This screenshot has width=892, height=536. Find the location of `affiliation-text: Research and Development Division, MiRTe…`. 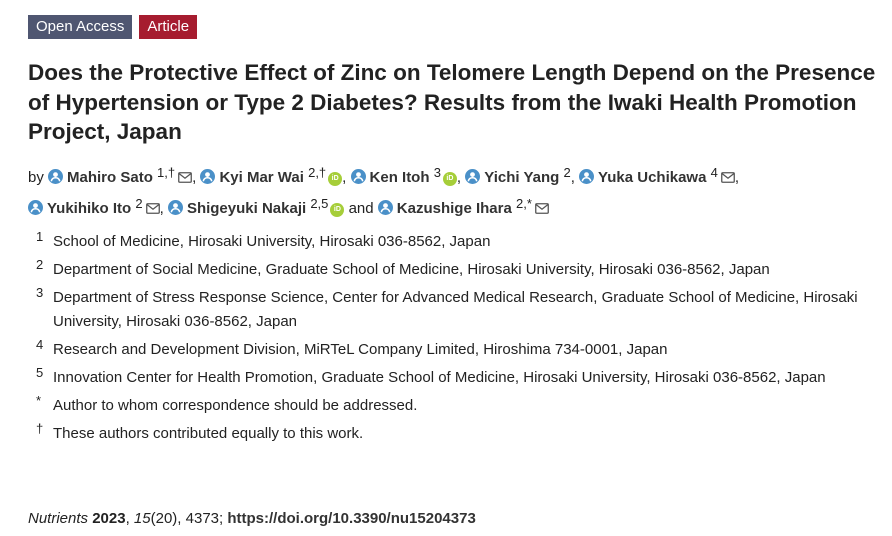

affiliation-text: Research and Development Division, MiRTe… is located at coordinates (360, 349).